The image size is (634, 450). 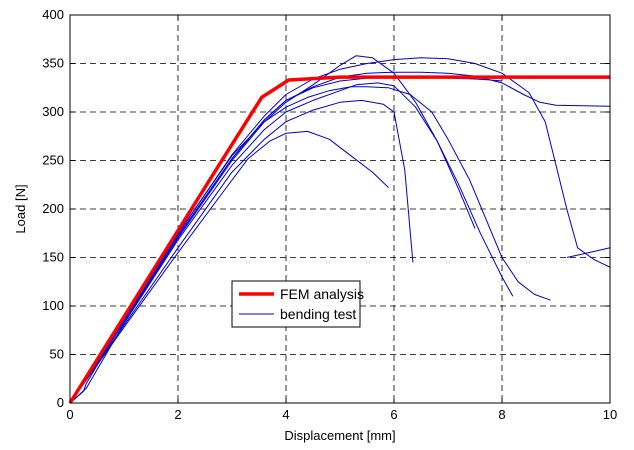 What do you see at coordinates (69, 414) in the screenshot?
I see `x-tick-label: 0` at bounding box center [69, 414].